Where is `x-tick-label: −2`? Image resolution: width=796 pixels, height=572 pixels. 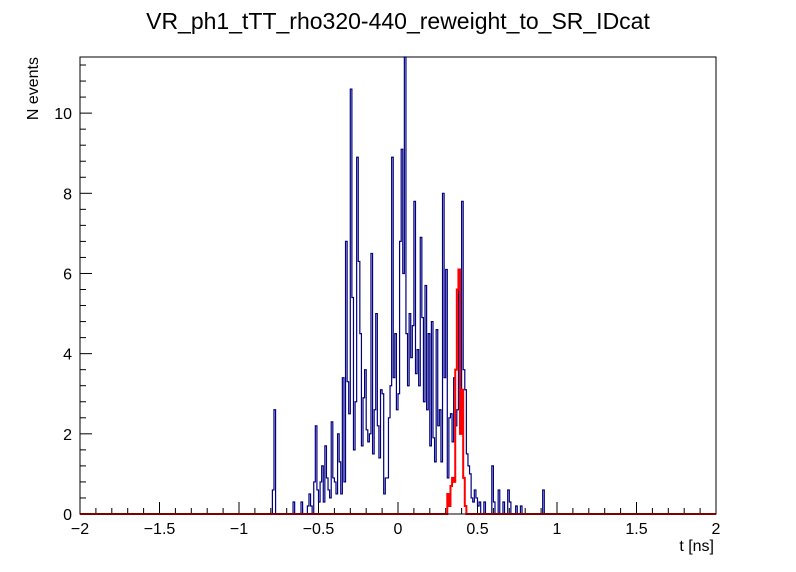
x-tick-label: −2 is located at coordinates (80, 529).